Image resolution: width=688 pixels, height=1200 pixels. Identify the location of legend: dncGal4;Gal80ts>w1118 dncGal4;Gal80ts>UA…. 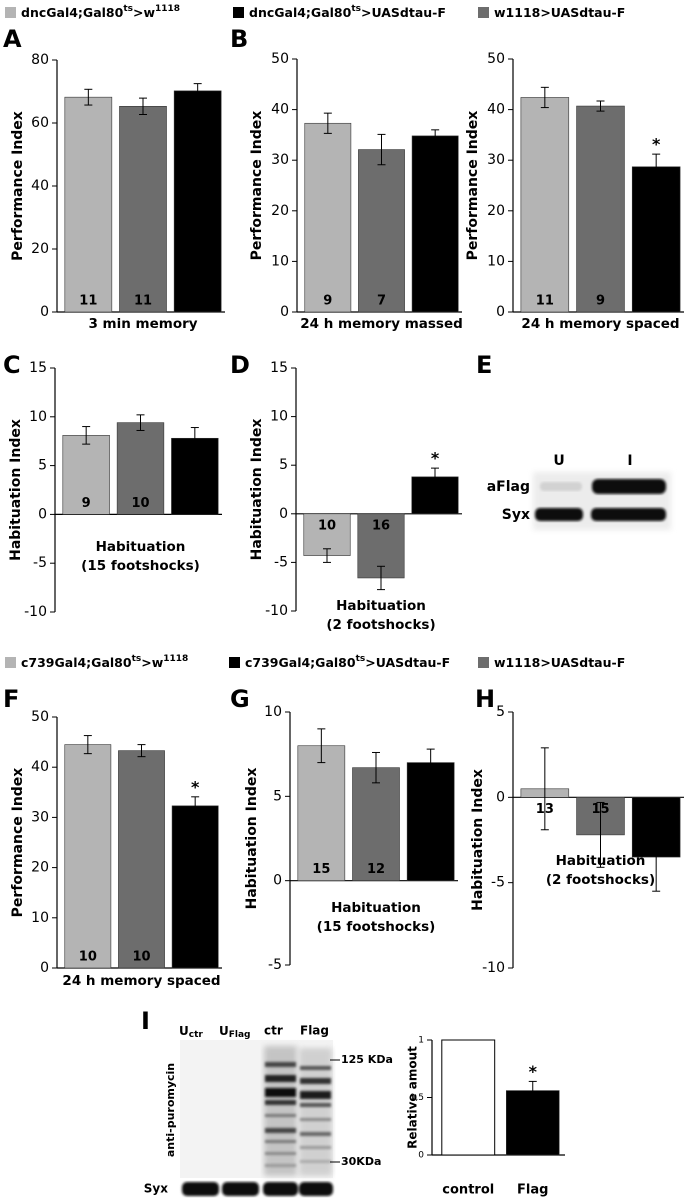
(315, 12).